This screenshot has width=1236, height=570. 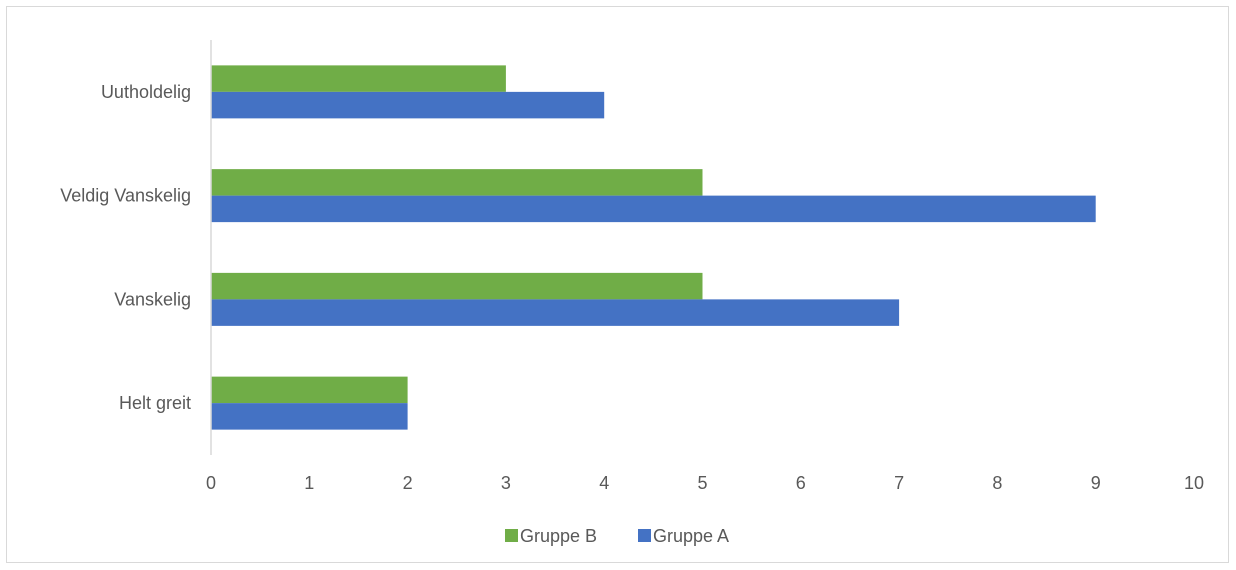 I want to click on x-tick-label: 7, so click(x=899, y=483).